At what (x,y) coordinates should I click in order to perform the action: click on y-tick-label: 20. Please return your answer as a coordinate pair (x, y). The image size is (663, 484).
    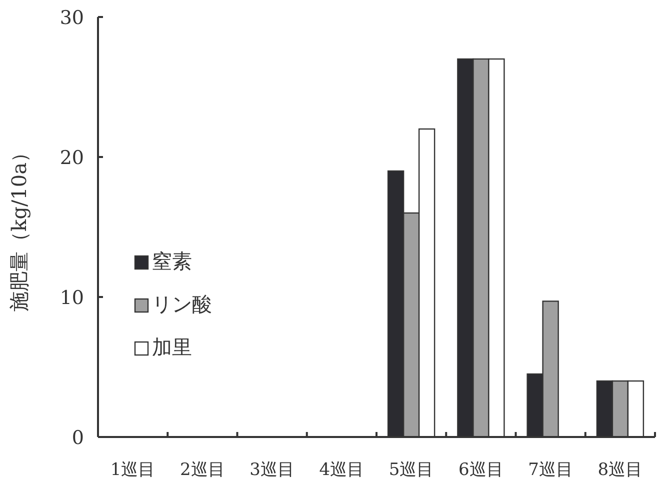
    Looking at the image, I should click on (72, 158).